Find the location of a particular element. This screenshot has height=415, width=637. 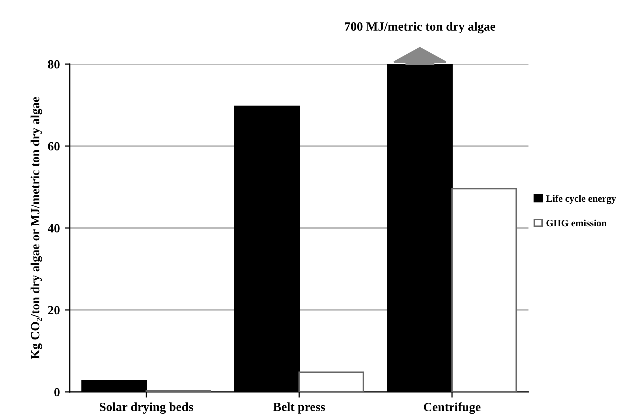

annotation: 700 MJ/metric ton dry algae is located at coordinates (420, 28).